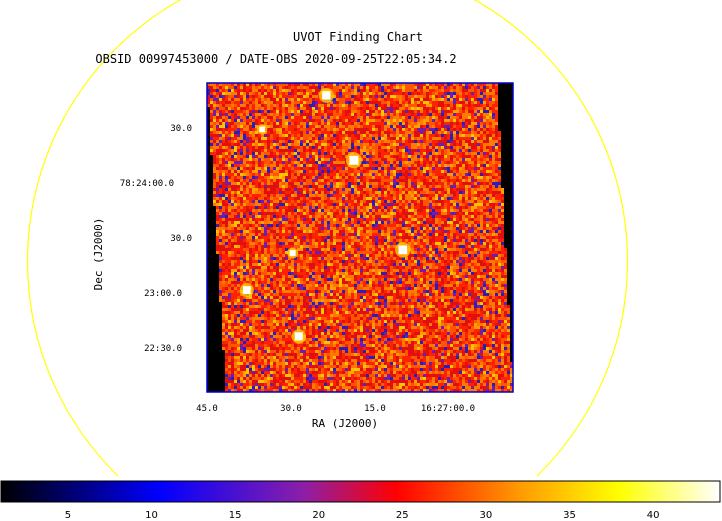  I want to click on colorbar-tick-label: 25, so click(402, 515).